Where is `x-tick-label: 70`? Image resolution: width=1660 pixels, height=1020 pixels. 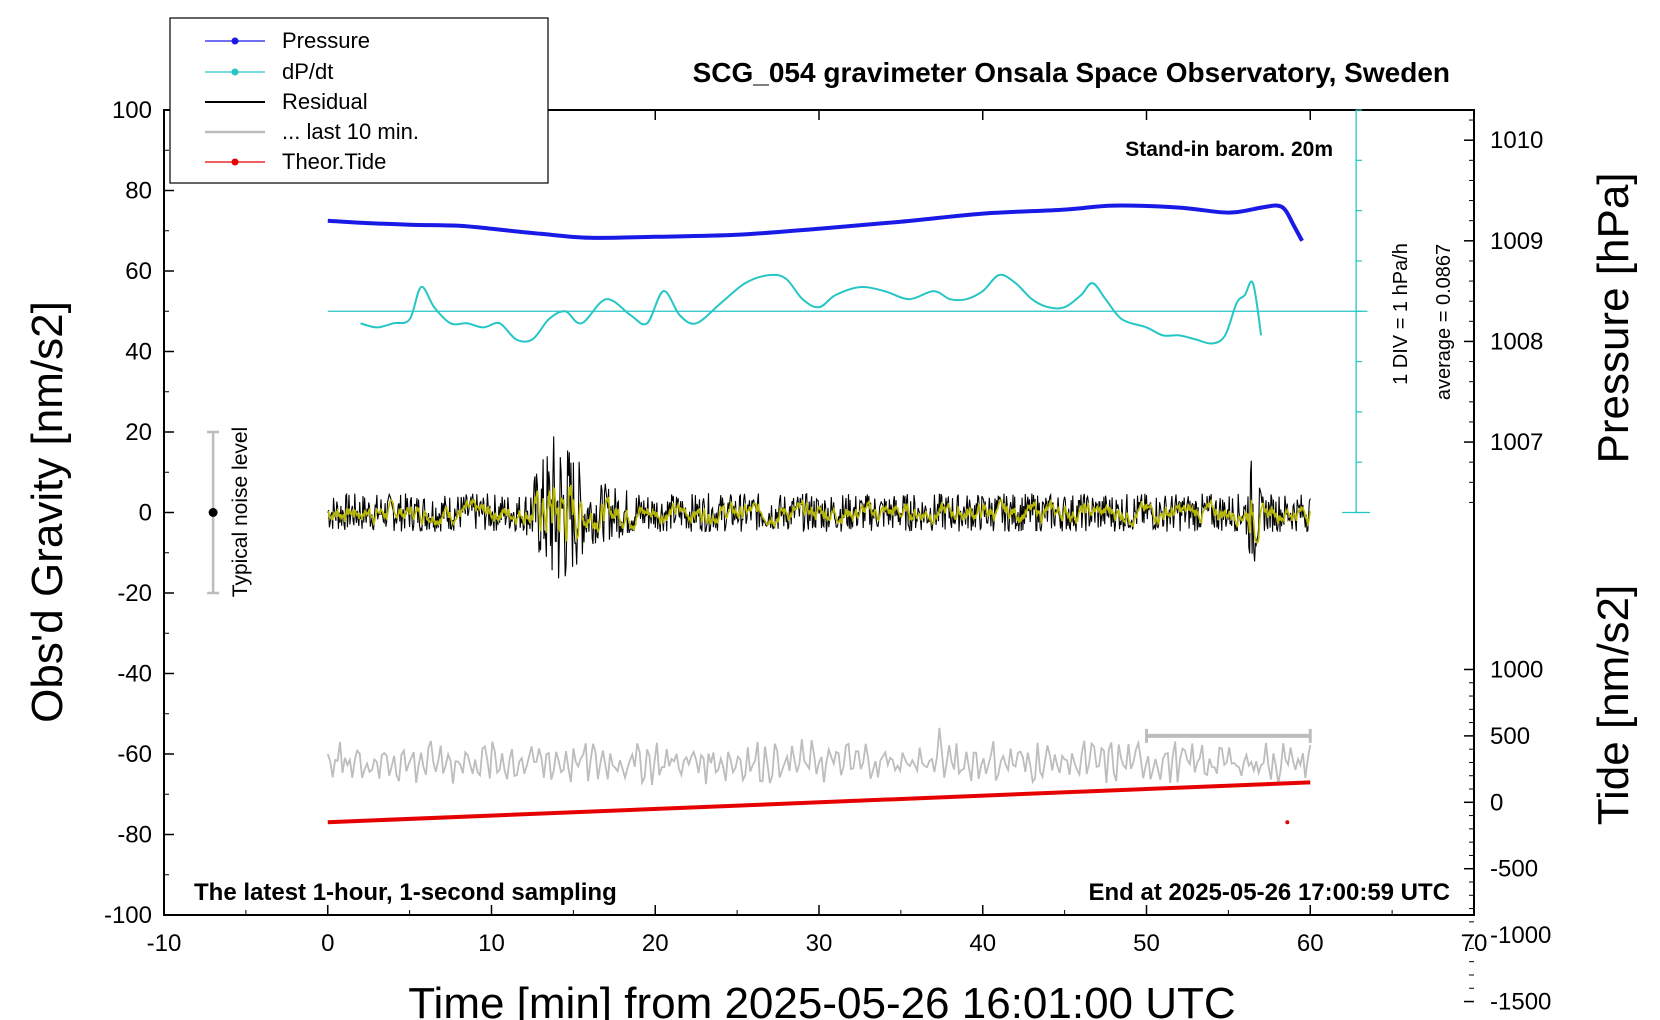 x-tick-label: 70 is located at coordinates (1474, 943).